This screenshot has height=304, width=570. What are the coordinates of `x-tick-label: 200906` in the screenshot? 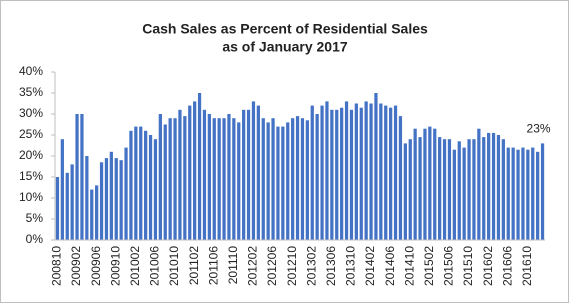 It's located at (96, 266).